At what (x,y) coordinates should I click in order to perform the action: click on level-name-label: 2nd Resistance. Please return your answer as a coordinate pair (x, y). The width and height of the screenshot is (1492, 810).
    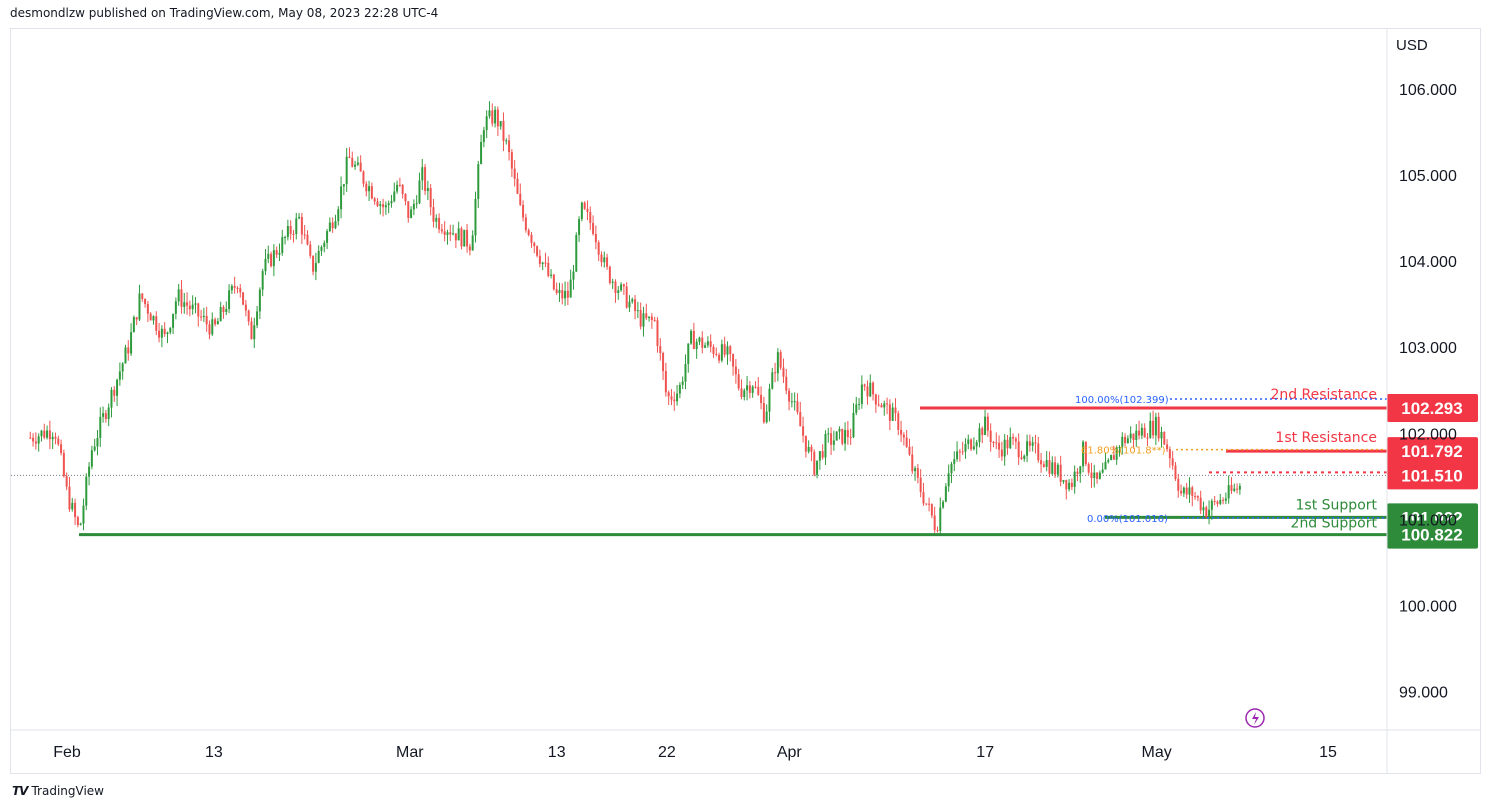
    Looking at the image, I should click on (1323, 395).